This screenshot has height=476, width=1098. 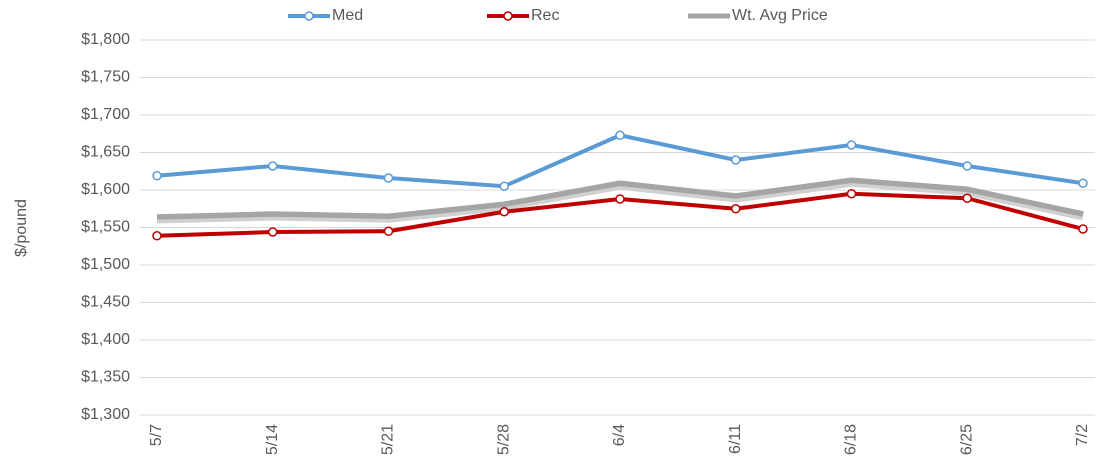 What do you see at coordinates (105, 152) in the screenshot?
I see `y-tick-label: $1,650` at bounding box center [105, 152].